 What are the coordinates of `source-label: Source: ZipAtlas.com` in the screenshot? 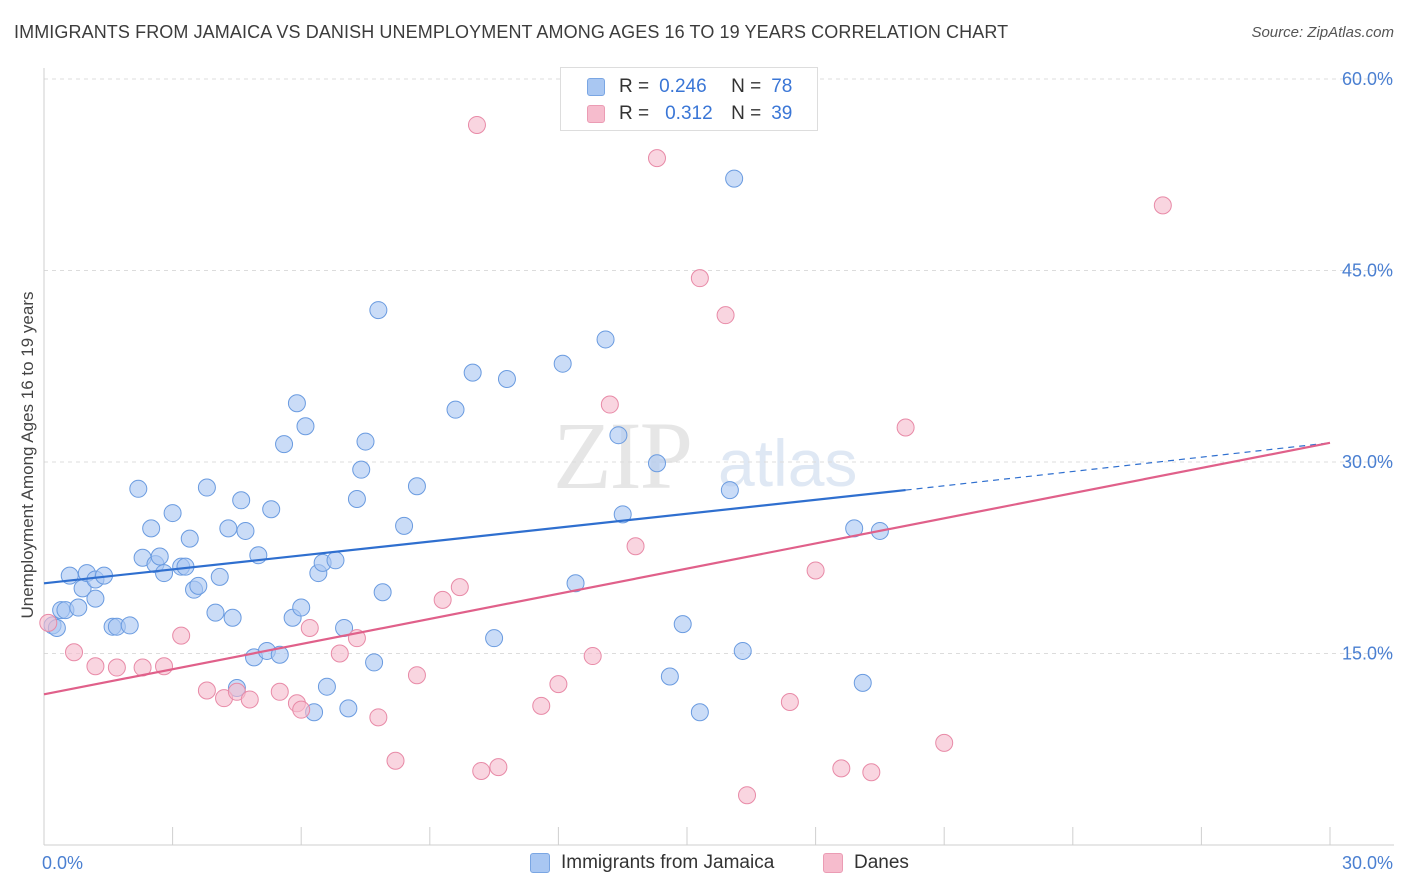 It's located at (1322, 32).